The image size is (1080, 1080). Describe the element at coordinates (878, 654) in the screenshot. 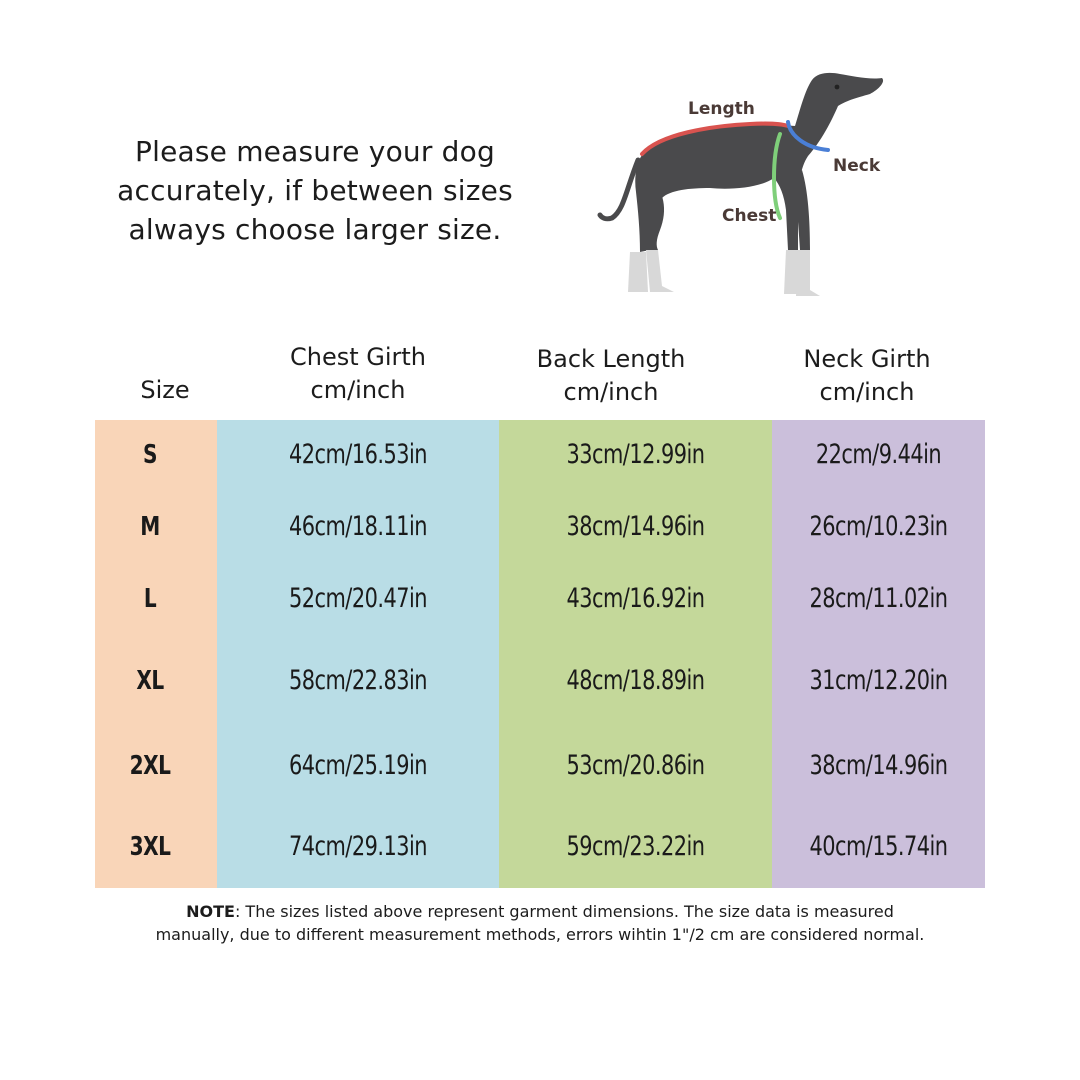

I see `neck-column-band` at that location.